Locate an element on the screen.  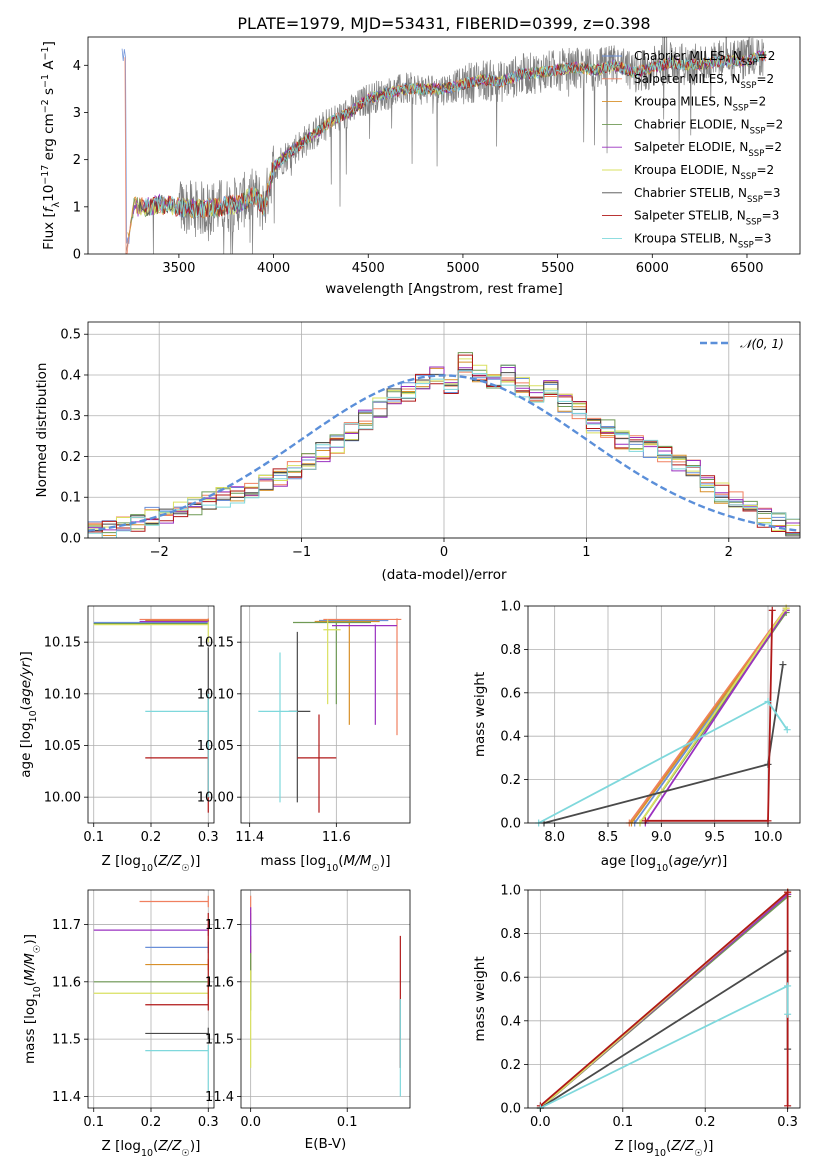
x-tick-label: 9.0 is located at coordinates (661, 837).